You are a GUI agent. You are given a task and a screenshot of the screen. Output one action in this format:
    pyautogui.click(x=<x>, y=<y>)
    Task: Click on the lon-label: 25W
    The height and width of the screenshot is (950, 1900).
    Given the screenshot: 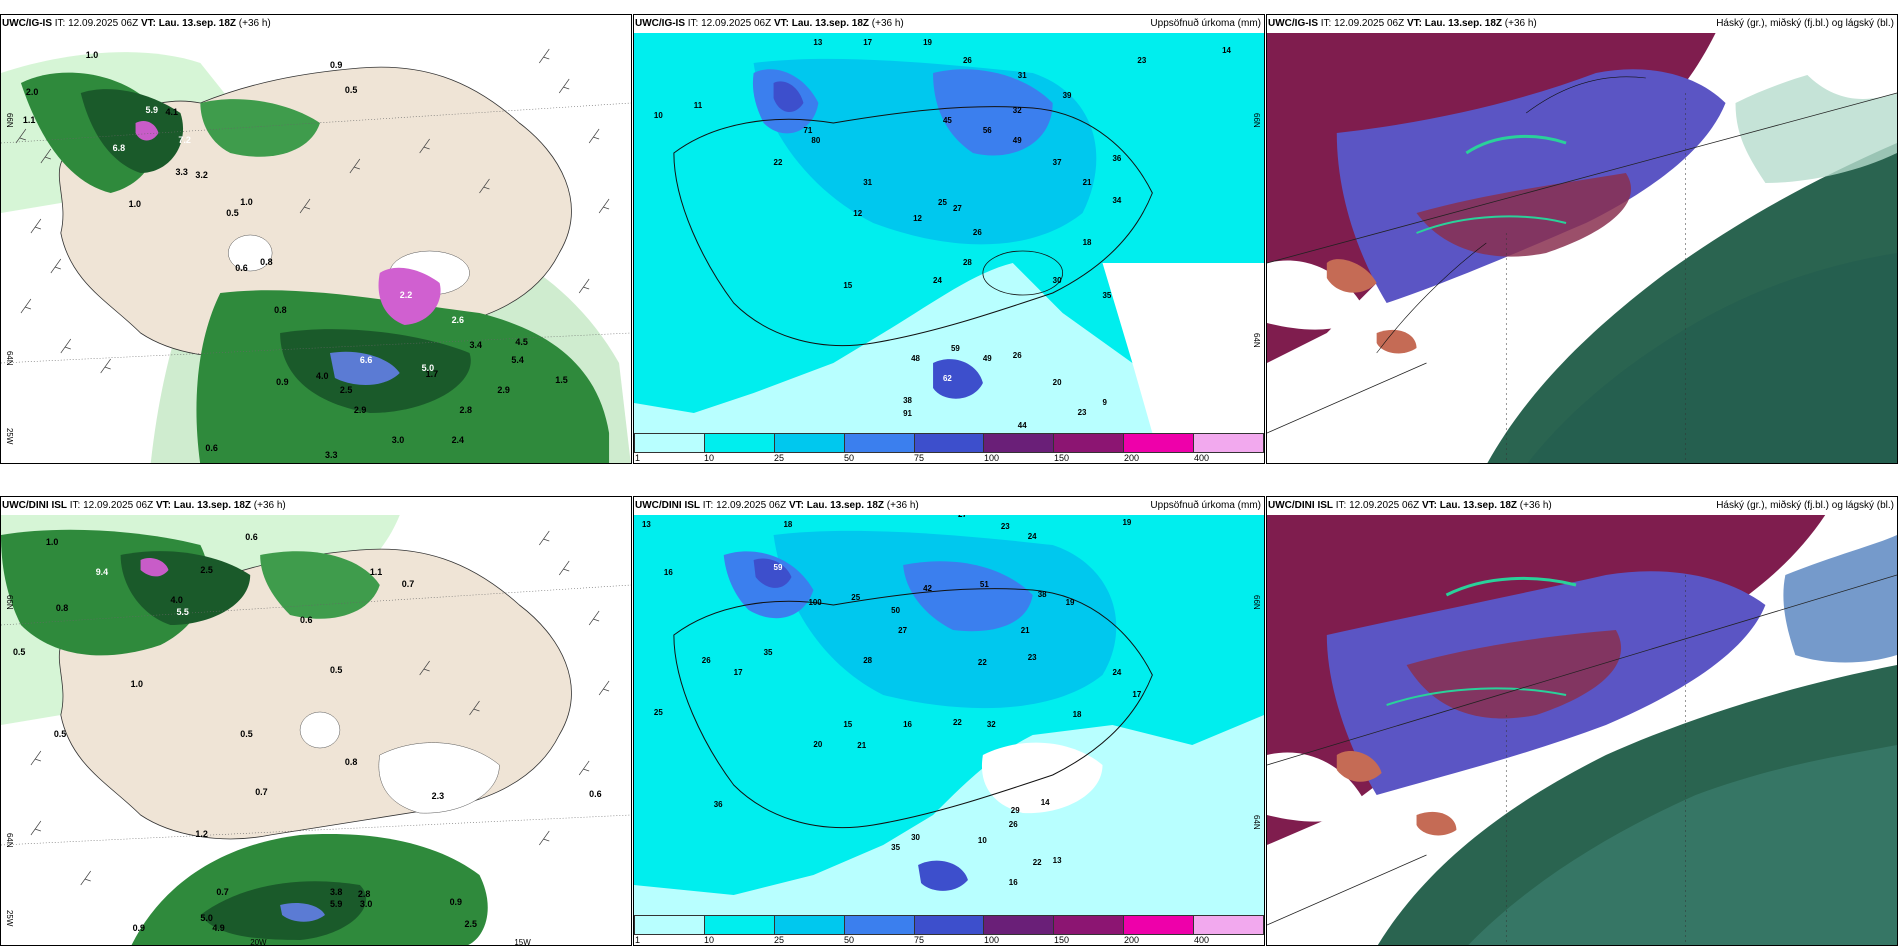 What is the action you would take?
    pyautogui.click(x=9, y=436)
    